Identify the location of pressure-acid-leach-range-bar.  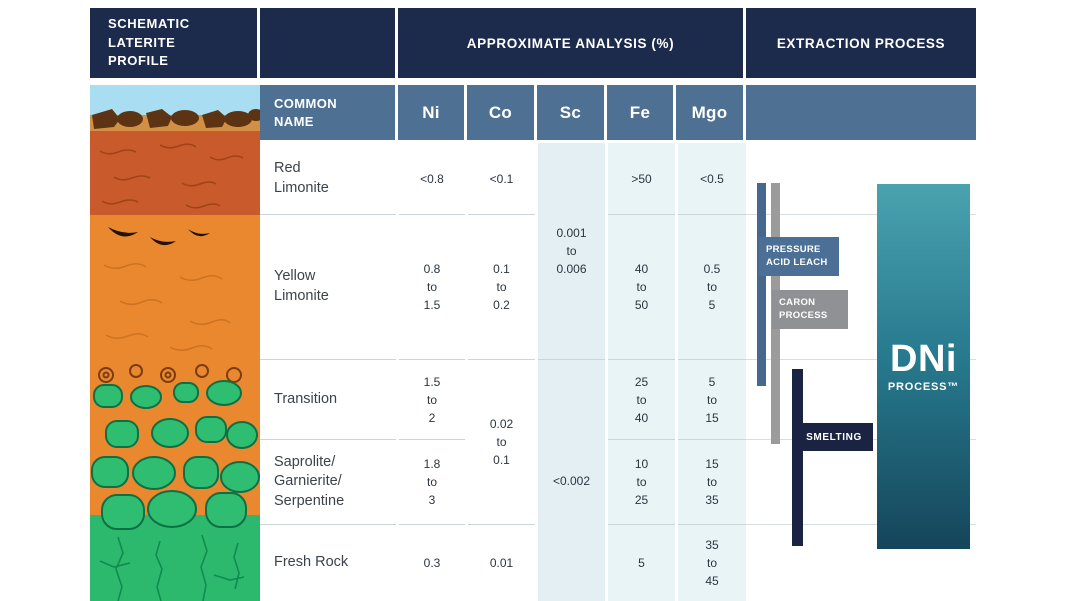
(761, 284).